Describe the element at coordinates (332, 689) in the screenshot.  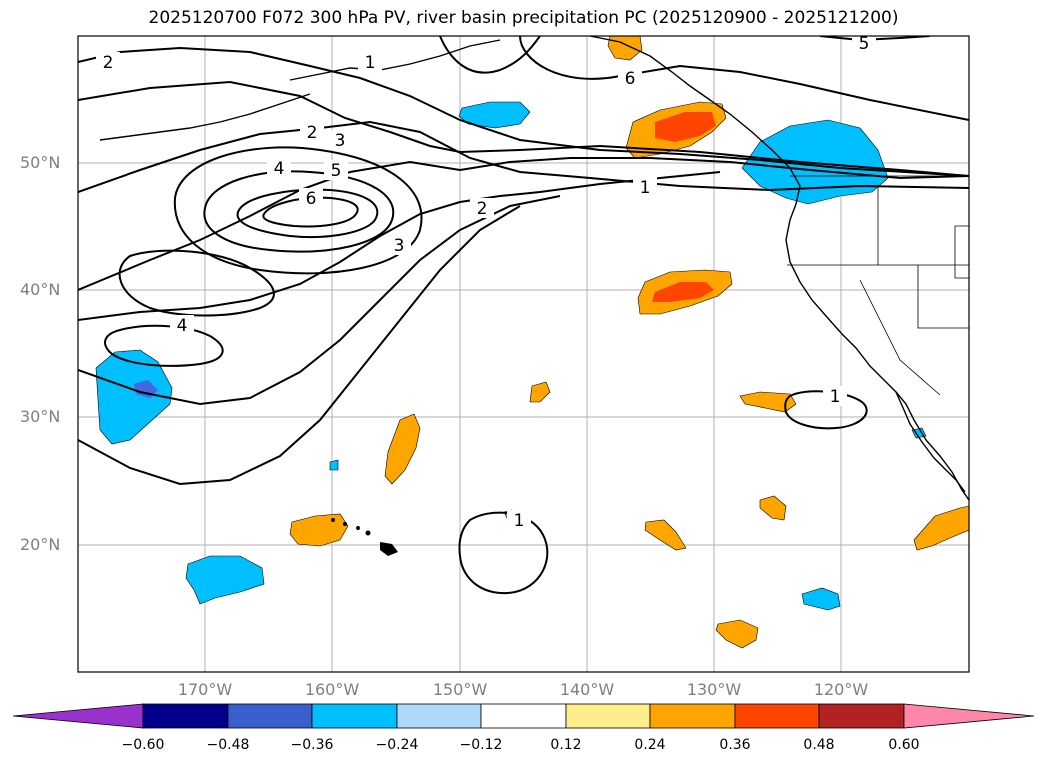
I see `lon-label: 160°W` at that location.